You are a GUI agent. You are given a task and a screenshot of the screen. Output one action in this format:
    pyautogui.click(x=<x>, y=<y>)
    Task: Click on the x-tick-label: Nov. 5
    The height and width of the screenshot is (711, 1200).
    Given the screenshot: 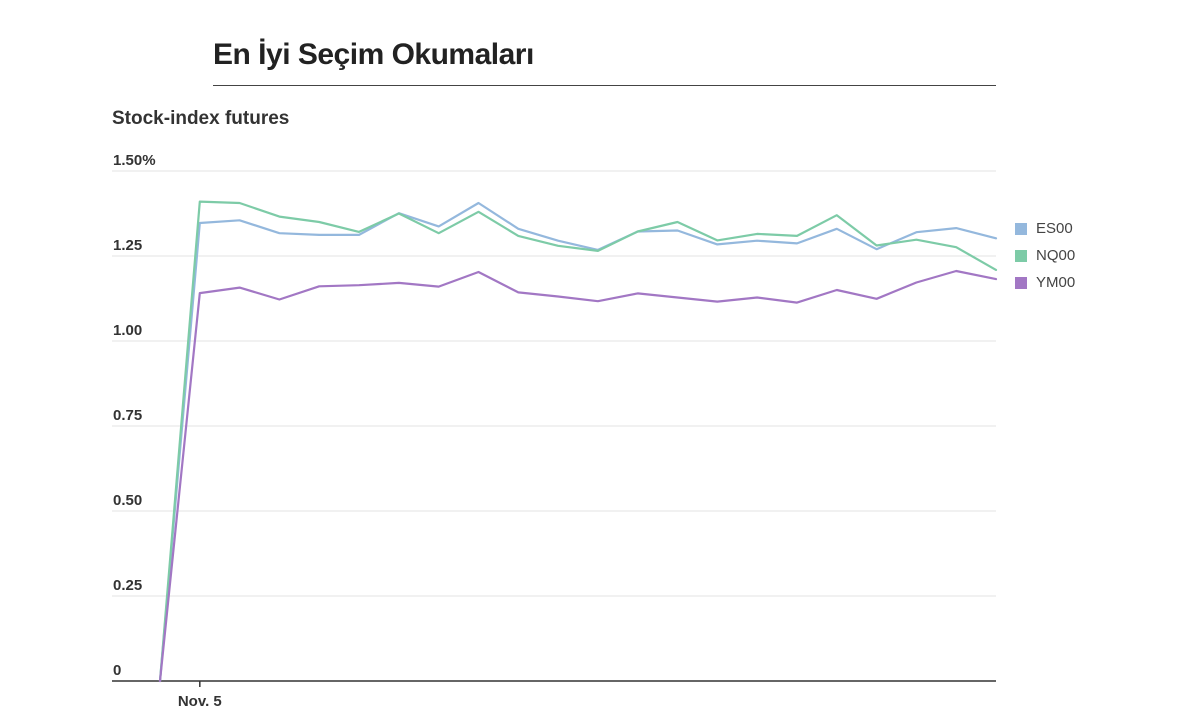 What is the action you would take?
    pyautogui.click(x=200, y=701)
    